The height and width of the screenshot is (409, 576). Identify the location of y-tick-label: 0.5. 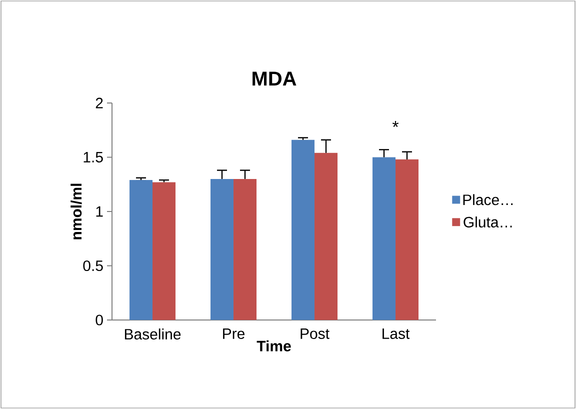
(93, 266).